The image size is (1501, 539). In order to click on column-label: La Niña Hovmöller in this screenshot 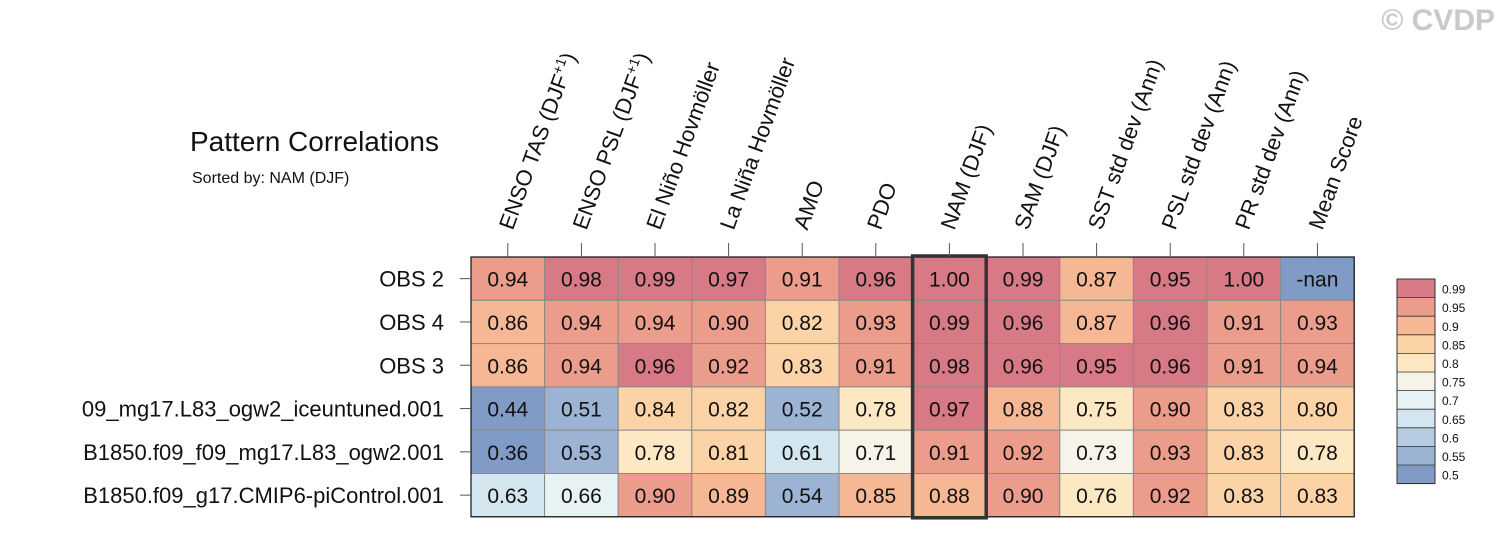, I will do `click(757, 143)`.